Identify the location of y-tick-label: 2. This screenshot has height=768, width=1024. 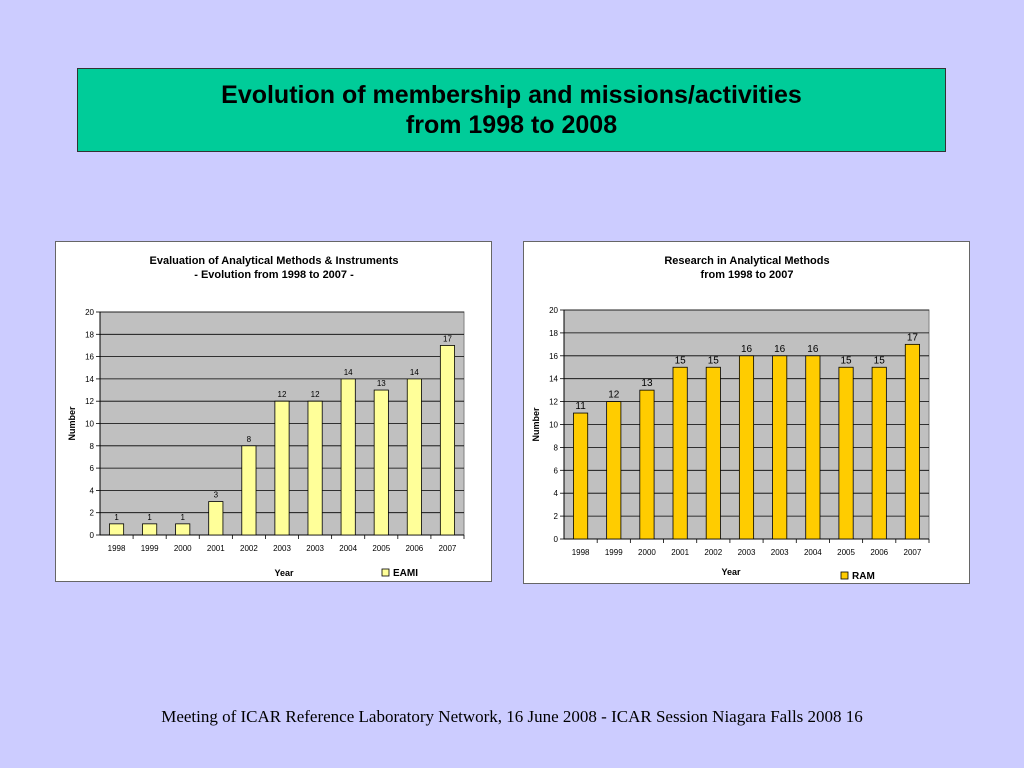
(556, 516).